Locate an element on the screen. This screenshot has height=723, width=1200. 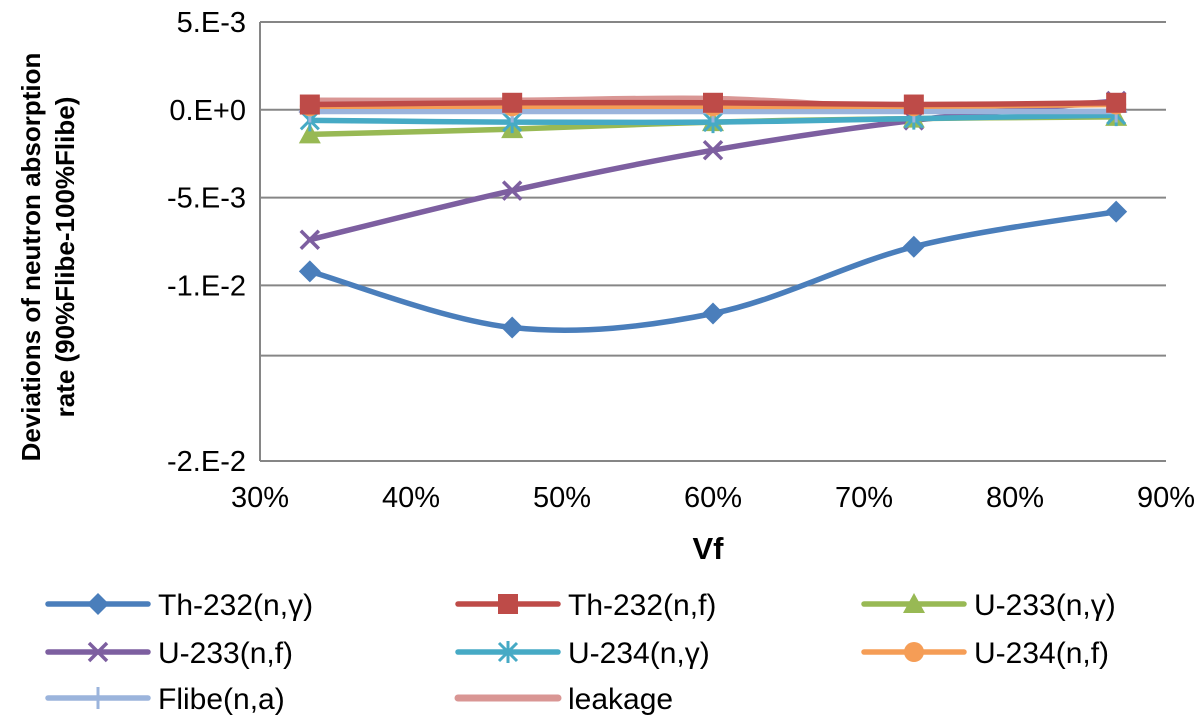
legend-label: leakage is located at coordinates (620, 699).